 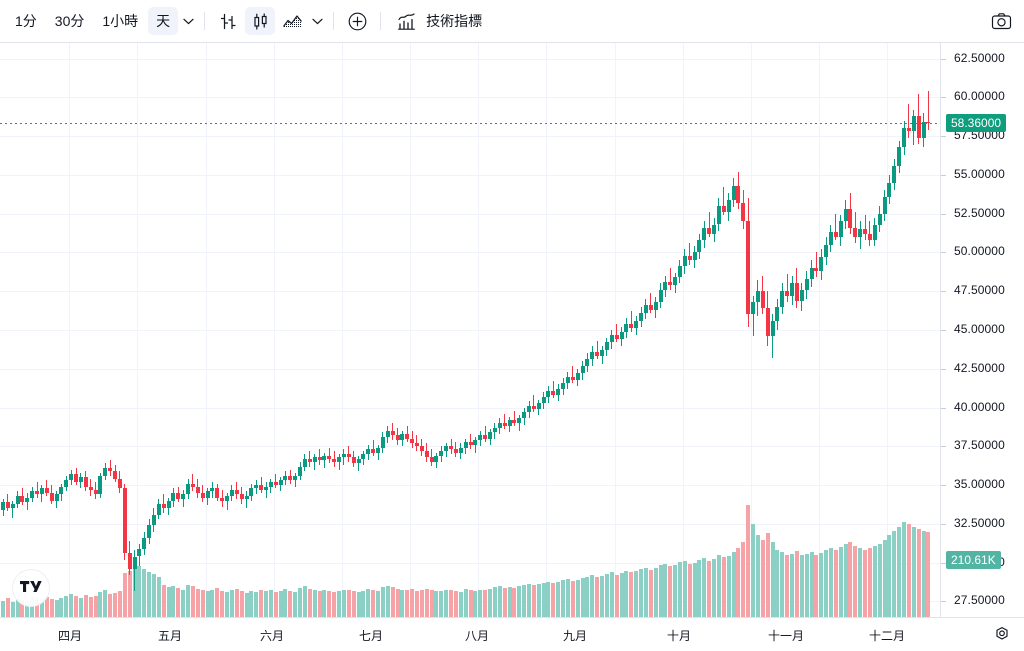 I want to click on camera-icon, so click(x=1001, y=21).